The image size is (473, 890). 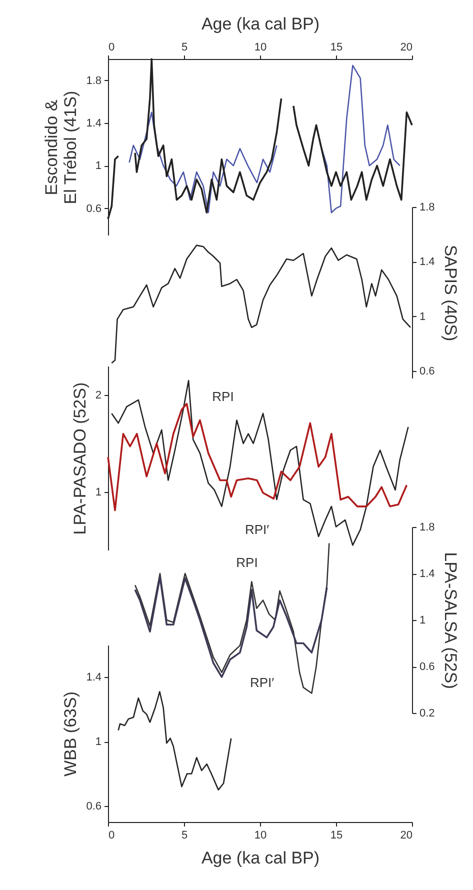 What do you see at coordinates (80, 458) in the screenshot?
I see `y-axis-title: LPA-PASADO (52S)` at bounding box center [80, 458].